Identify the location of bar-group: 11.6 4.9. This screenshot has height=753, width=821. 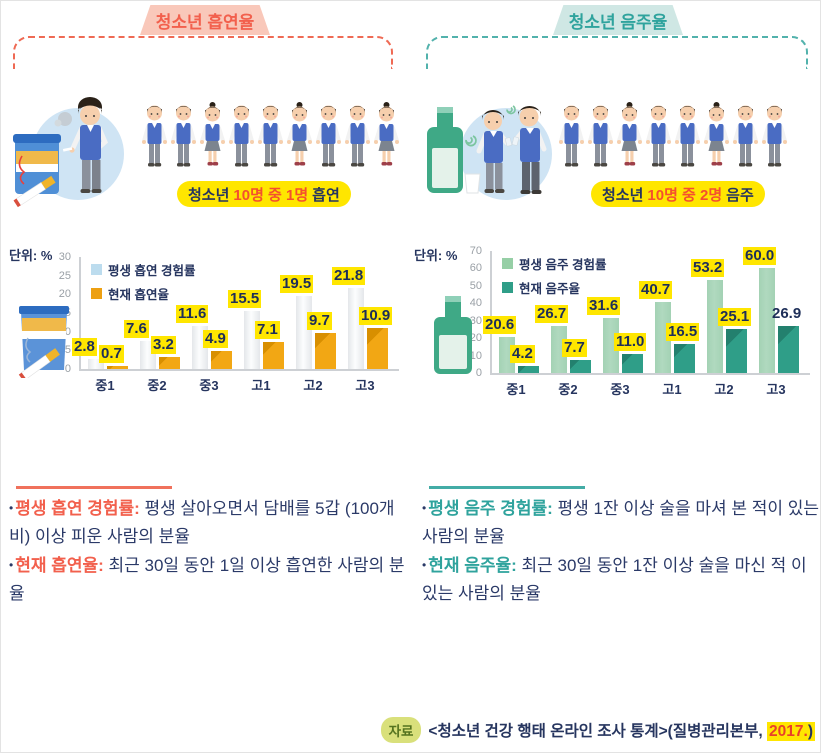
(206, 313).